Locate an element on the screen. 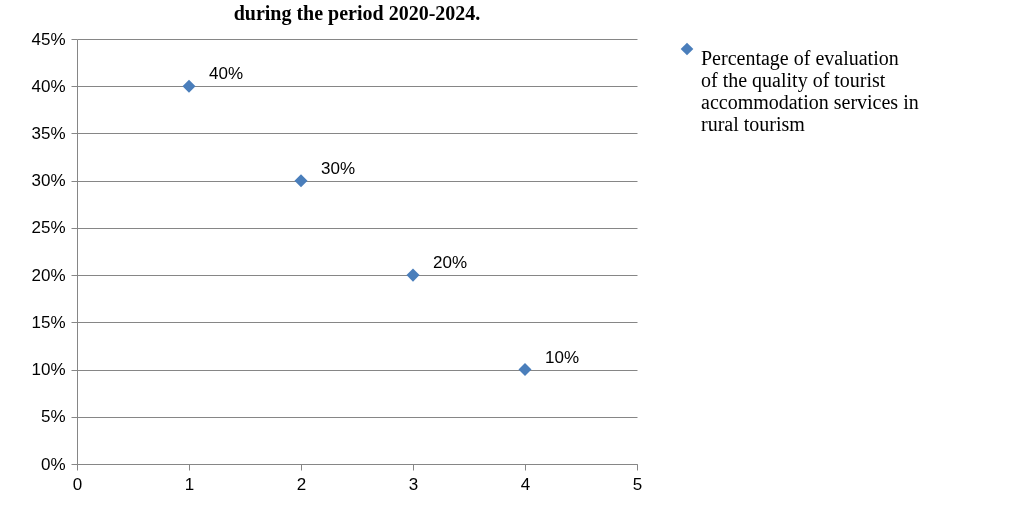  x-tick-label: 1 is located at coordinates (189, 484).